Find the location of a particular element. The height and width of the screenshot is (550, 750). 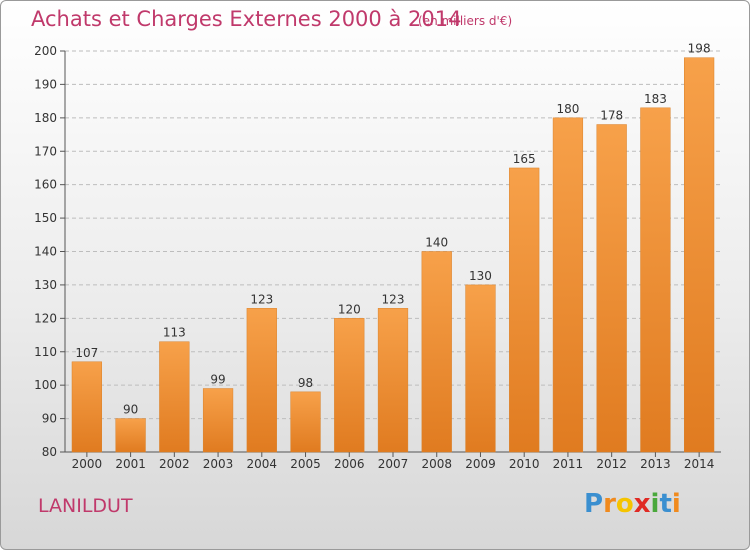

data-label: 130 is located at coordinates (480, 276).